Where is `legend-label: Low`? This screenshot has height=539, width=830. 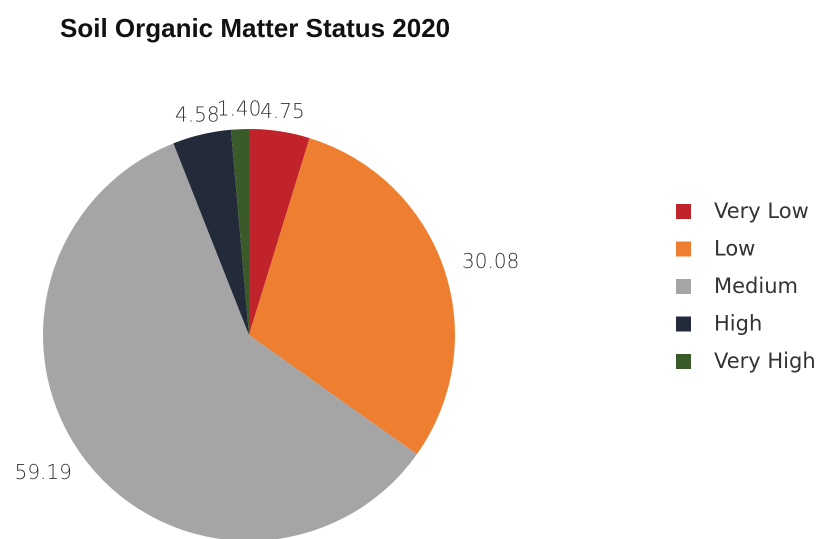 legend-label: Low is located at coordinates (734, 249).